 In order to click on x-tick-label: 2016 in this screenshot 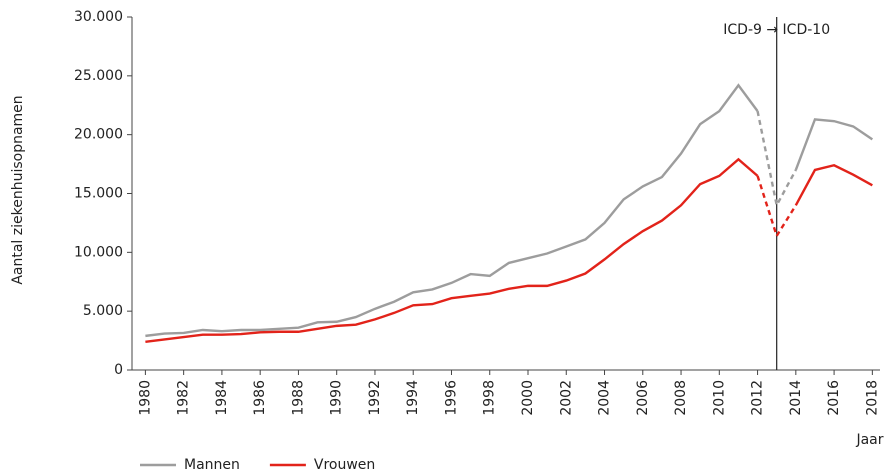, I will do `click(834, 398)`.